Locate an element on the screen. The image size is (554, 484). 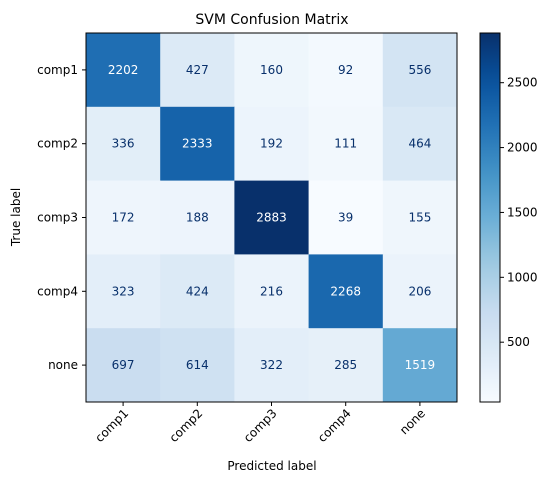
y-tick-label: none is located at coordinates (63, 365).